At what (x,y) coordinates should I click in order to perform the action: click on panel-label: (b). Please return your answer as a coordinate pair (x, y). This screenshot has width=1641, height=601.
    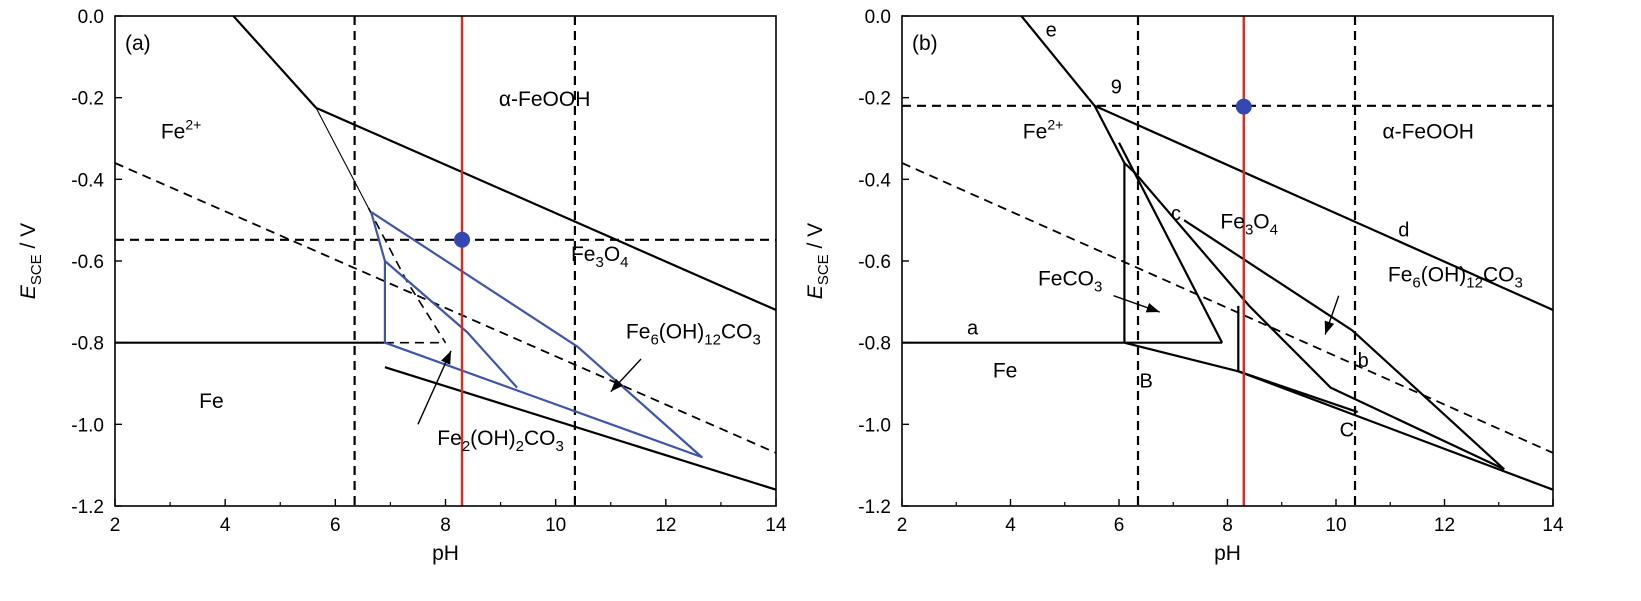
    Looking at the image, I should click on (925, 43).